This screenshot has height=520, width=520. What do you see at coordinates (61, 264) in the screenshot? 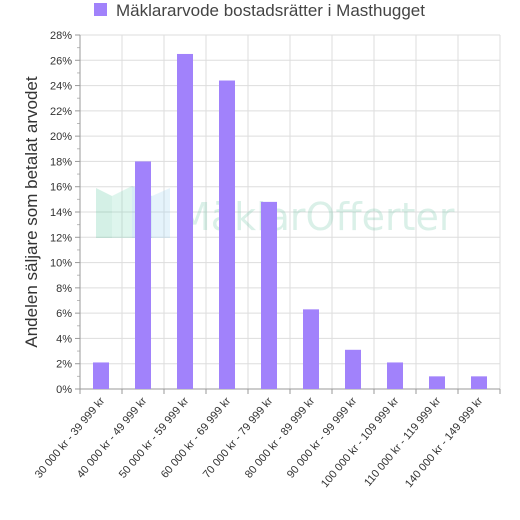
I see `y-tick-label: 10%` at bounding box center [61, 264].